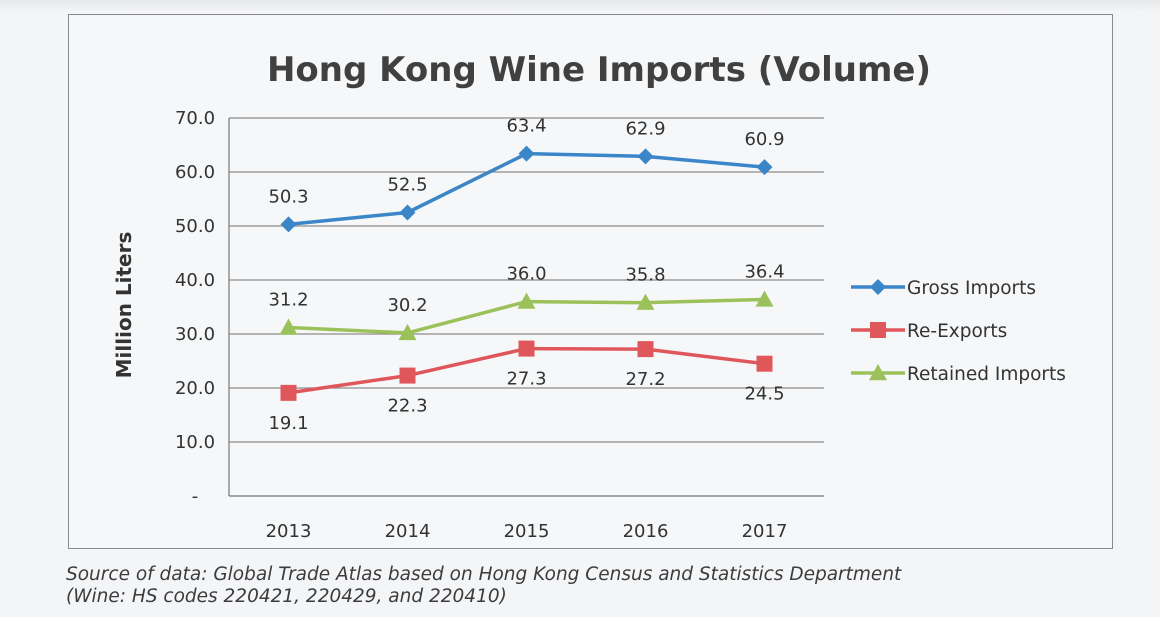  What do you see at coordinates (764, 139) in the screenshot?
I see `gross-imports-data-label: 60.9` at bounding box center [764, 139].